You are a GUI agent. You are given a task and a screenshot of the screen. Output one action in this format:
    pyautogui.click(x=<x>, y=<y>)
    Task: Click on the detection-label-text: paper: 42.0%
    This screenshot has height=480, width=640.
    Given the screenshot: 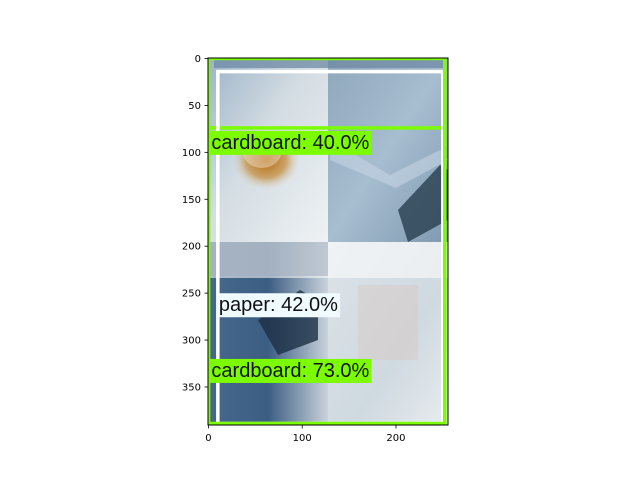 What is the action you would take?
    pyautogui.click(x=278, y=305)
    